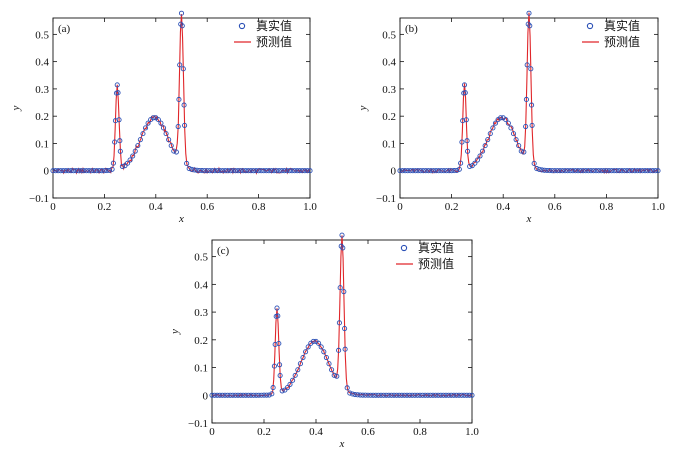 This screenshot has width=692, height=453. Describe the element at coordinates (368, 432) in the screenshot. I see `x-tick-label: 0.6` at that location.